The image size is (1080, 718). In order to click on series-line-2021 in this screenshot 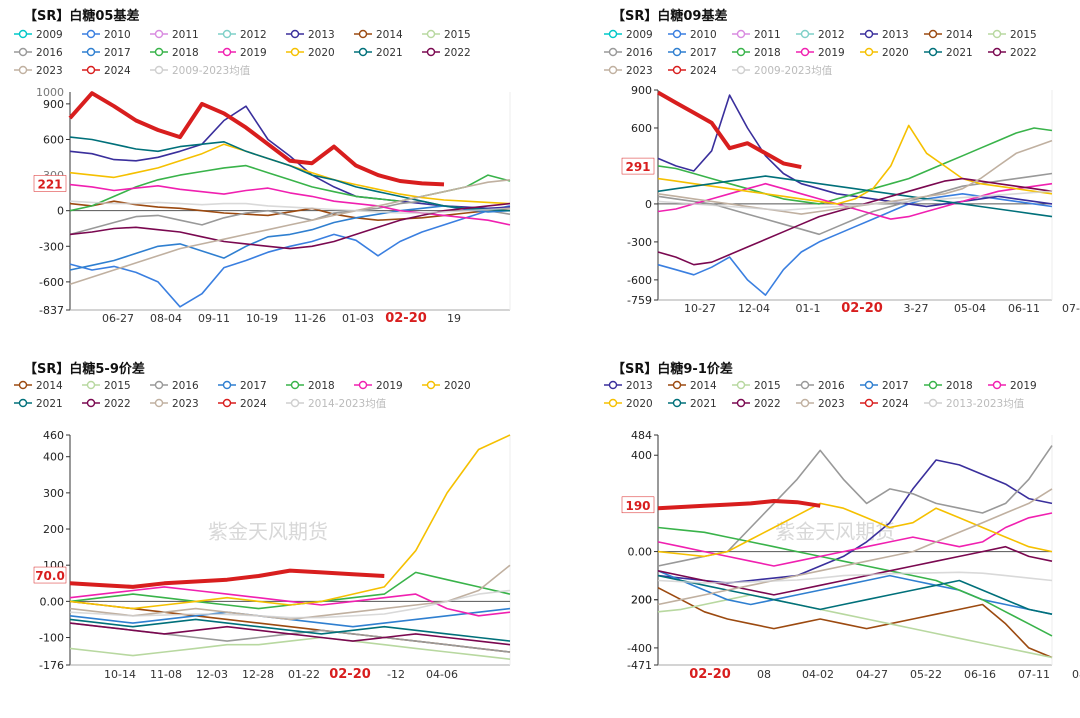, I will do `click(855, 594)`.